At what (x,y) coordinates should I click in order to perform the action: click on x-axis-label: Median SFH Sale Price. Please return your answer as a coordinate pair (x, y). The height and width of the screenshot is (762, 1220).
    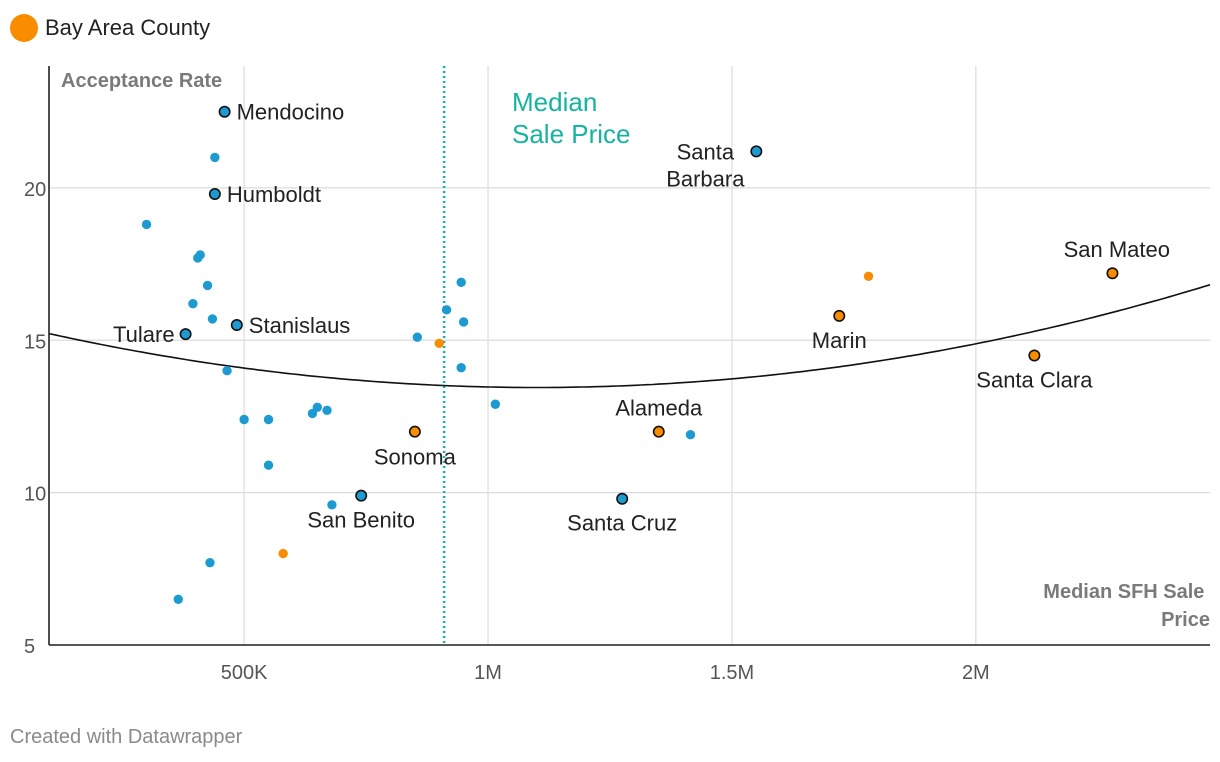
    Looking at the image, I should click on (1126, 606).